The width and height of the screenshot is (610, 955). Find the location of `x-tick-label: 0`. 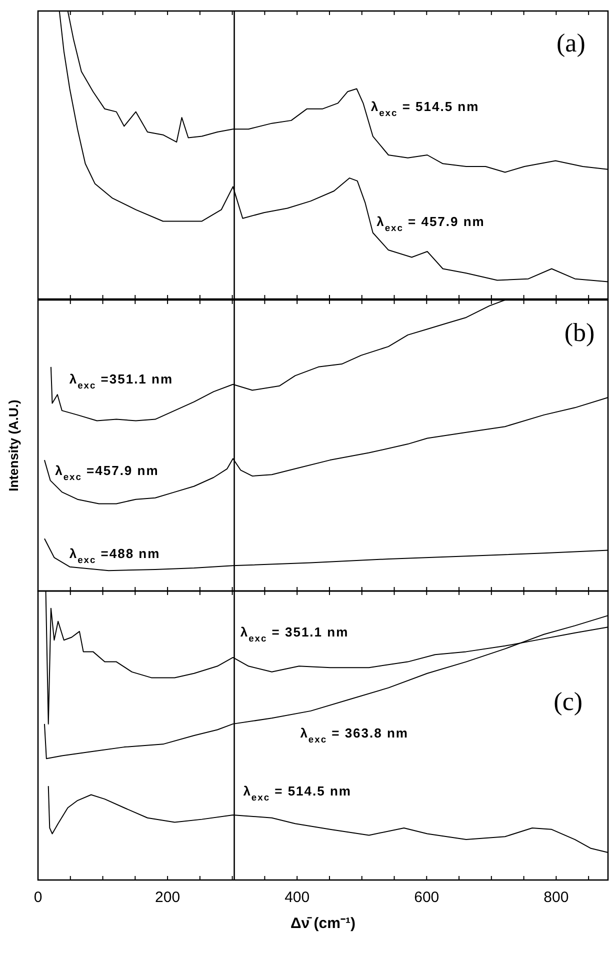

x-tick-label: 0 is located at coordinates (38, 897).